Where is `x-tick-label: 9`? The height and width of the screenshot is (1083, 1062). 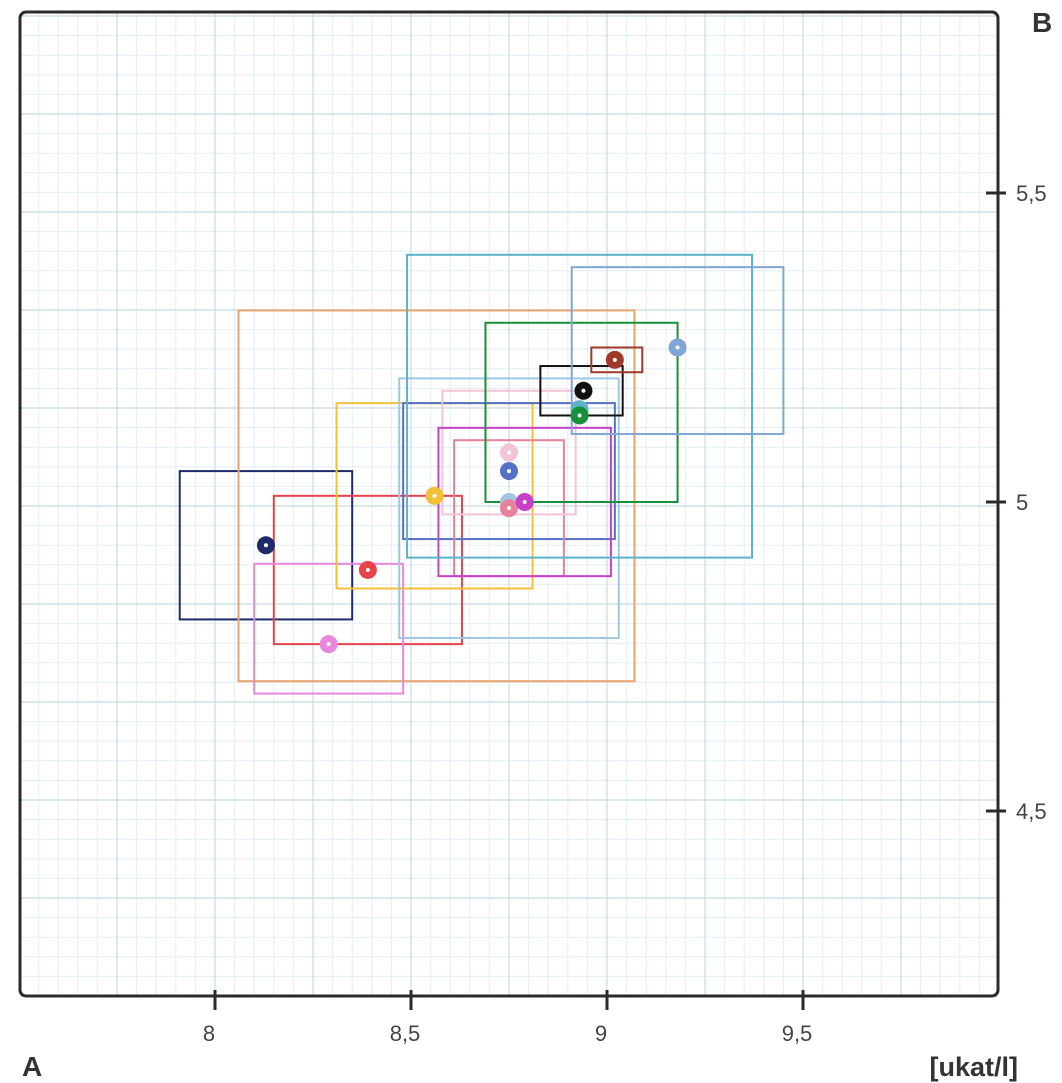 x-tick-label: 9 is located at coordinates (601, 1033).